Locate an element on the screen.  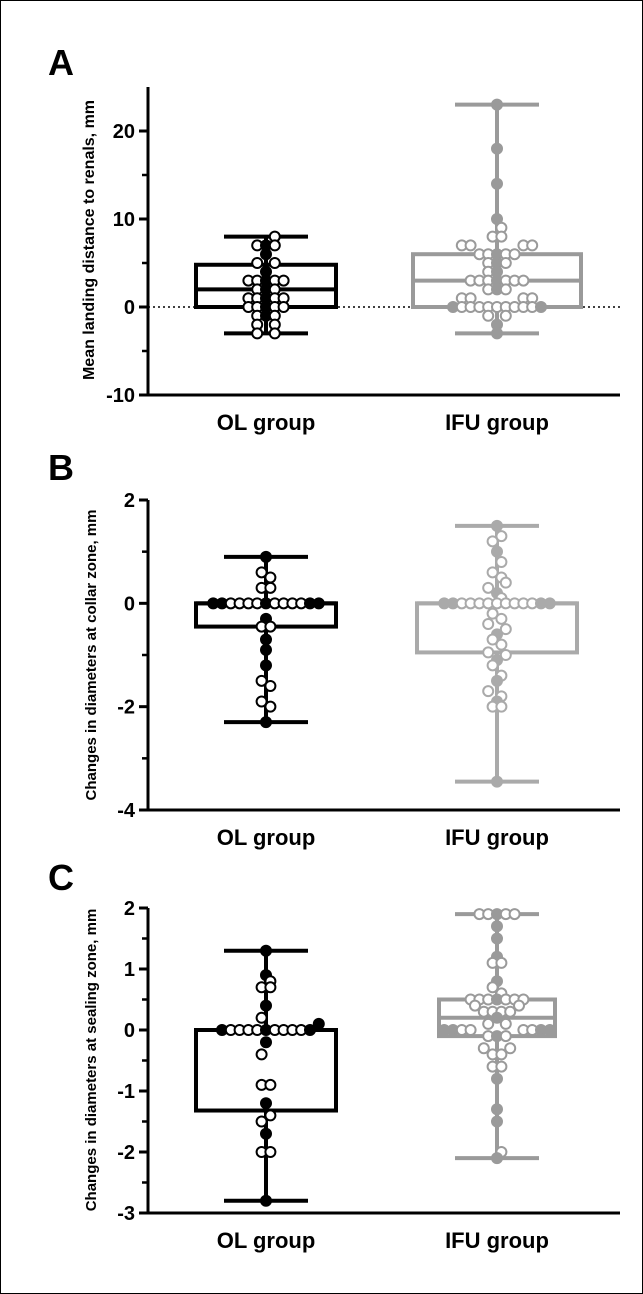
panel-label: C is located at coordinates (61, 877).